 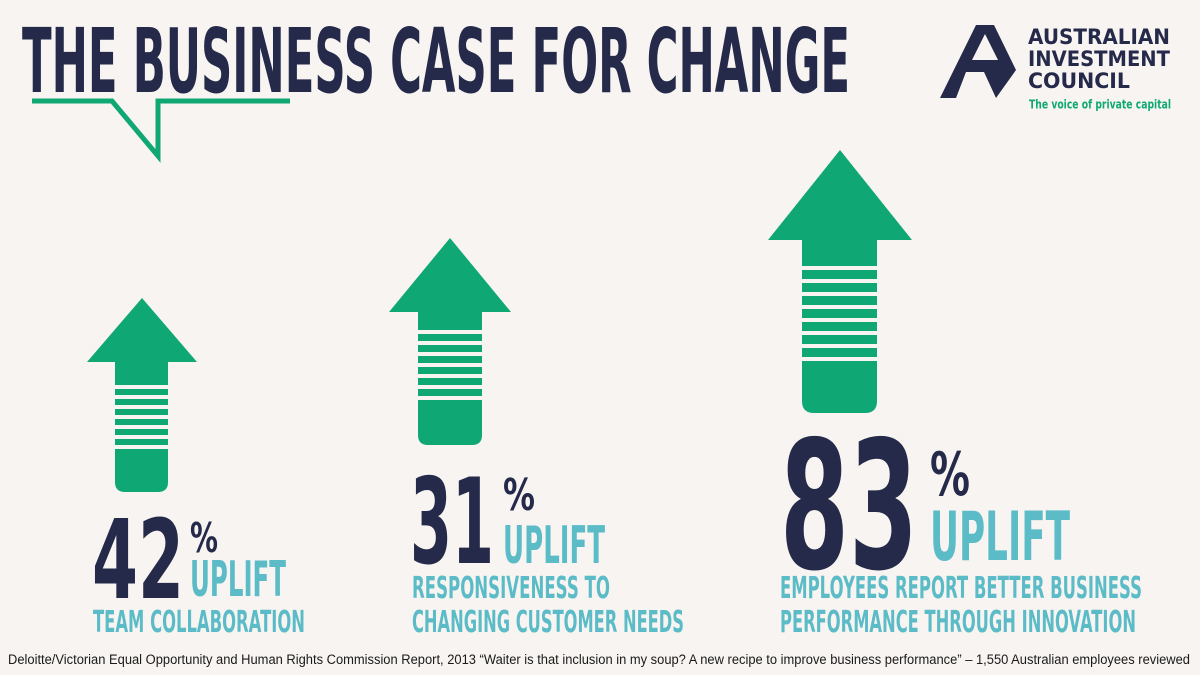 I want to click on logo-line: COUNCIL, so click(x=1079, y=81).